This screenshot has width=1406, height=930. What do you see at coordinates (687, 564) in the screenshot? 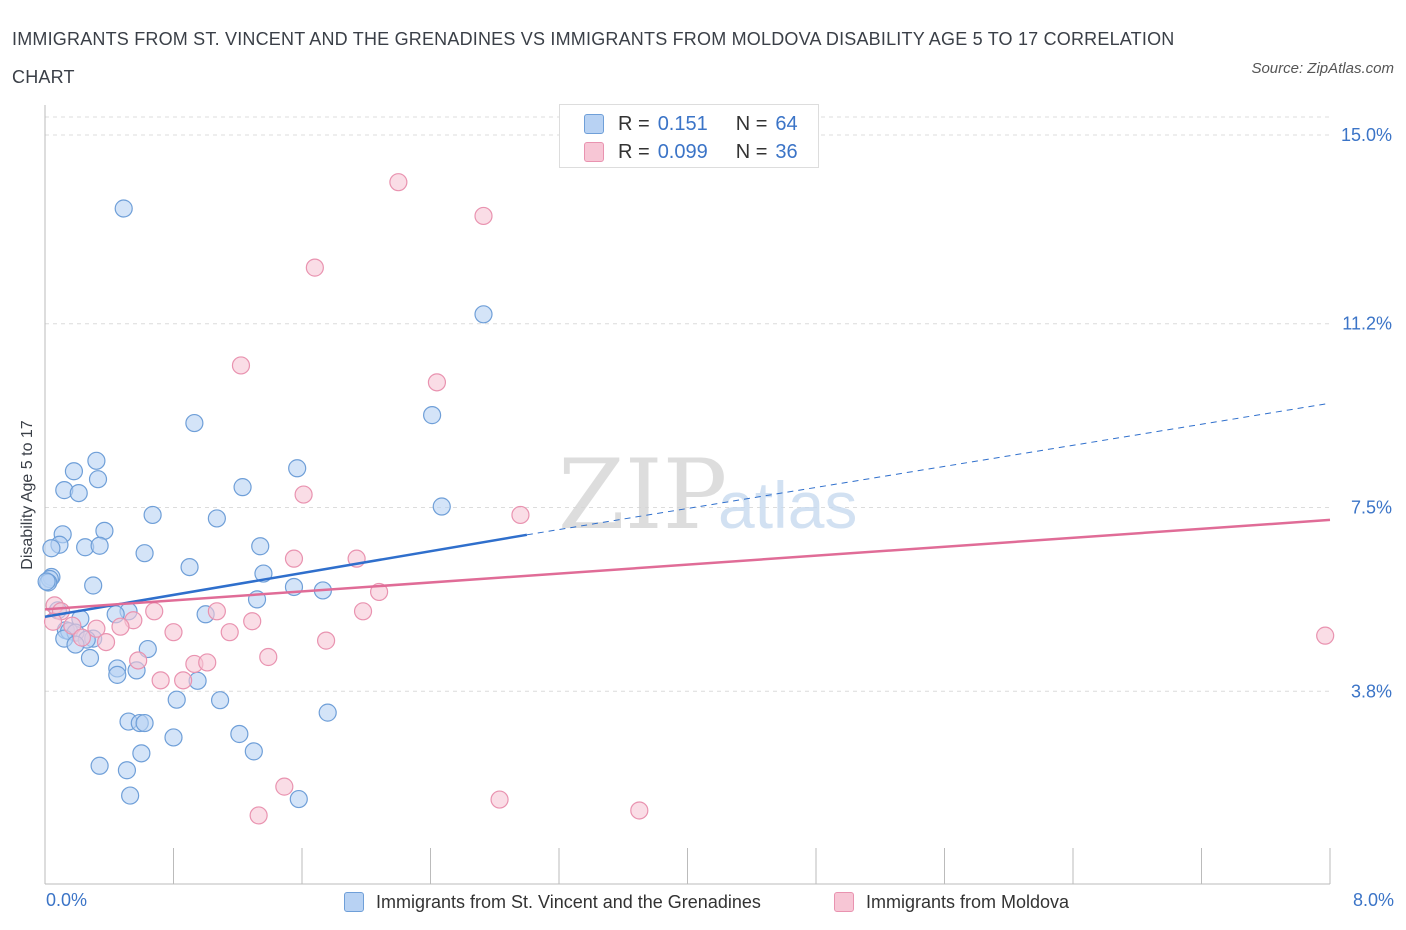
I see `trendline-moldova` at bounding box center [687, 564].